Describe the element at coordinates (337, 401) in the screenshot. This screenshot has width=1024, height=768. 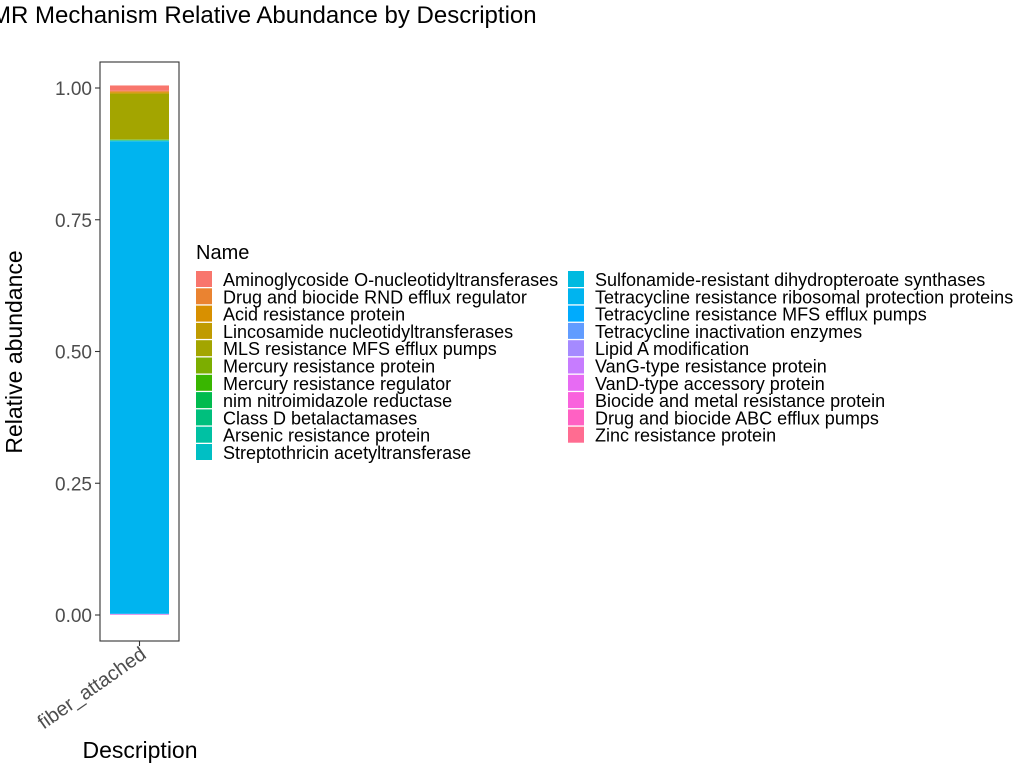
I see `legend-label: nim nitroimidazole reductase` at that location.